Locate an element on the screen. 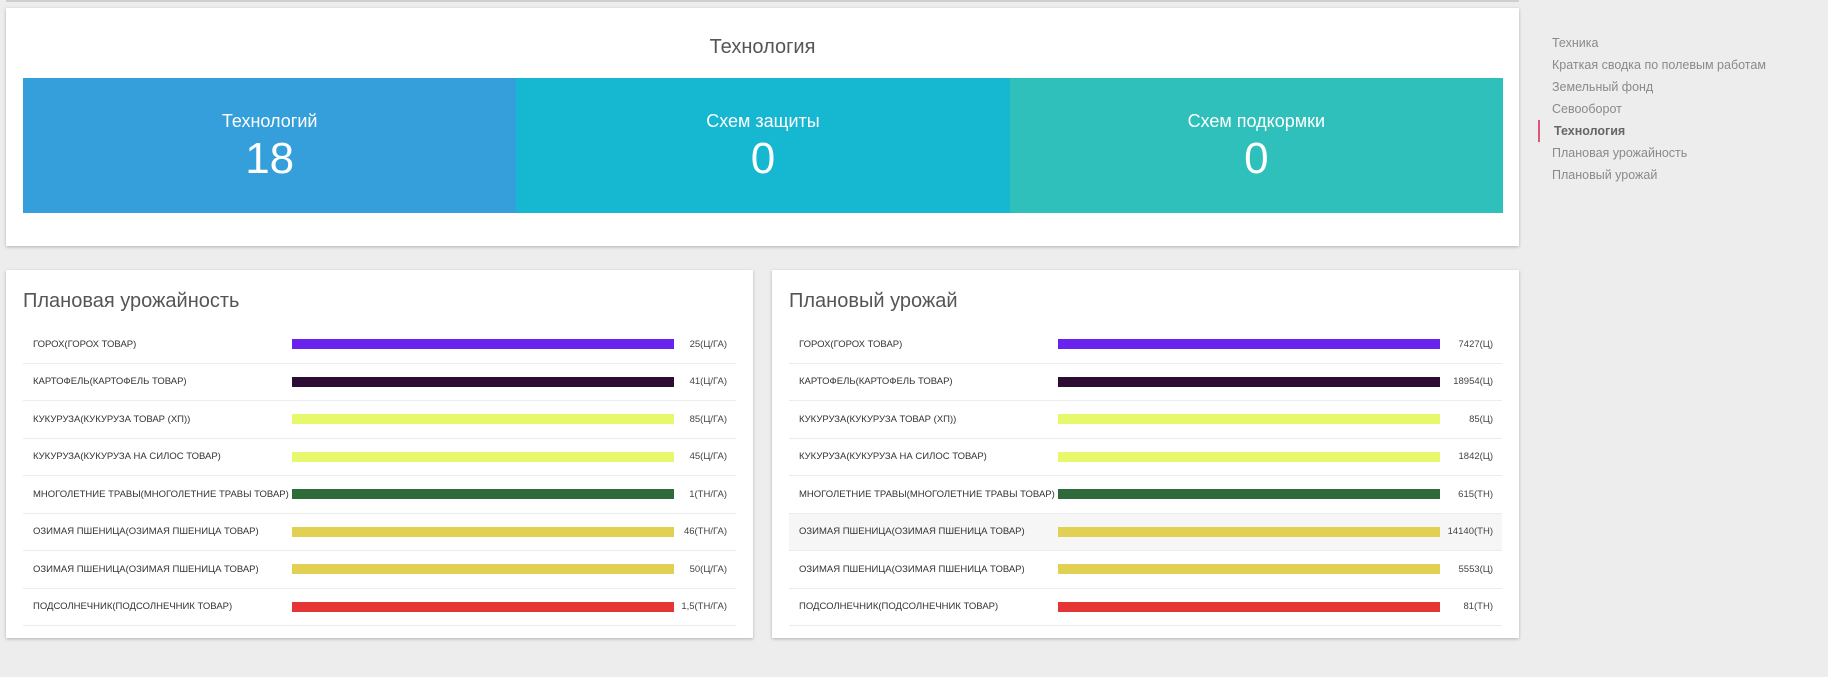  list-item: КУКУРУЗА(КУКУРУЗА ТОВАР (ХП)) 85(Ц/ГА) is located at coordinates (379, 420).